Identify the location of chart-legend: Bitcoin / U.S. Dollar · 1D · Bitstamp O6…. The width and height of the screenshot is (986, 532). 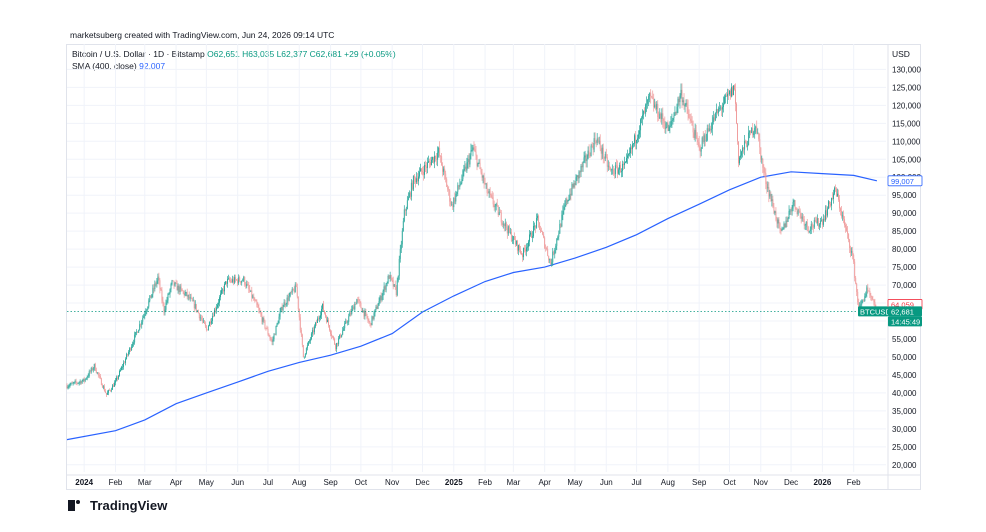
(234, 60).